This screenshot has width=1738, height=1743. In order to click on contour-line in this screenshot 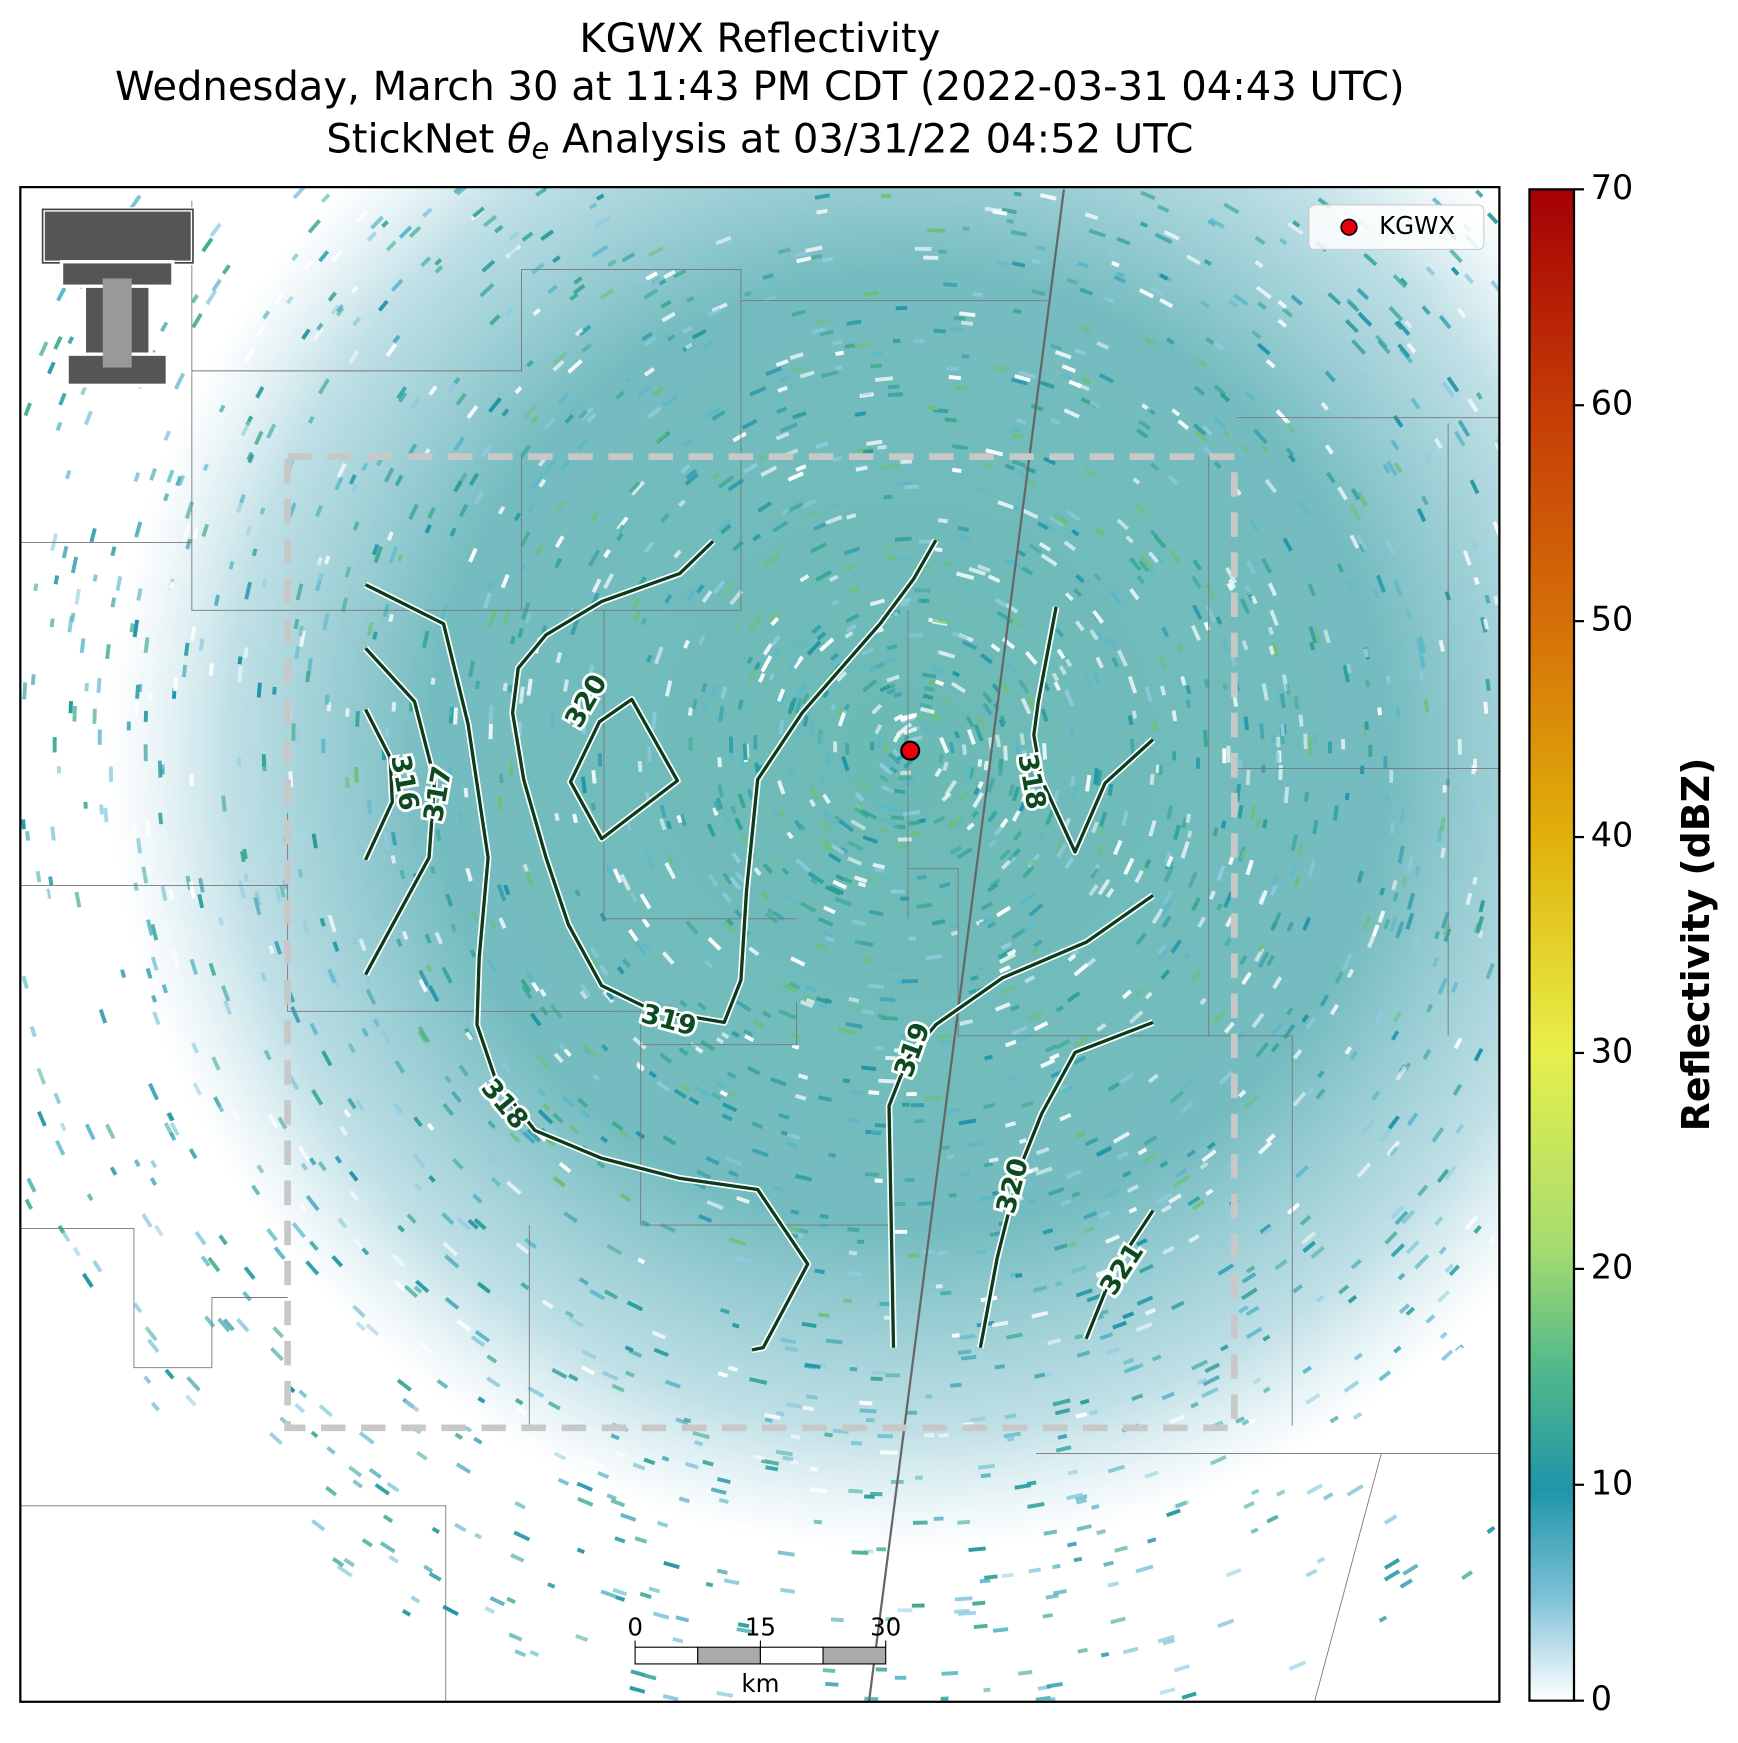, I will do `click(1066, 1184)`.